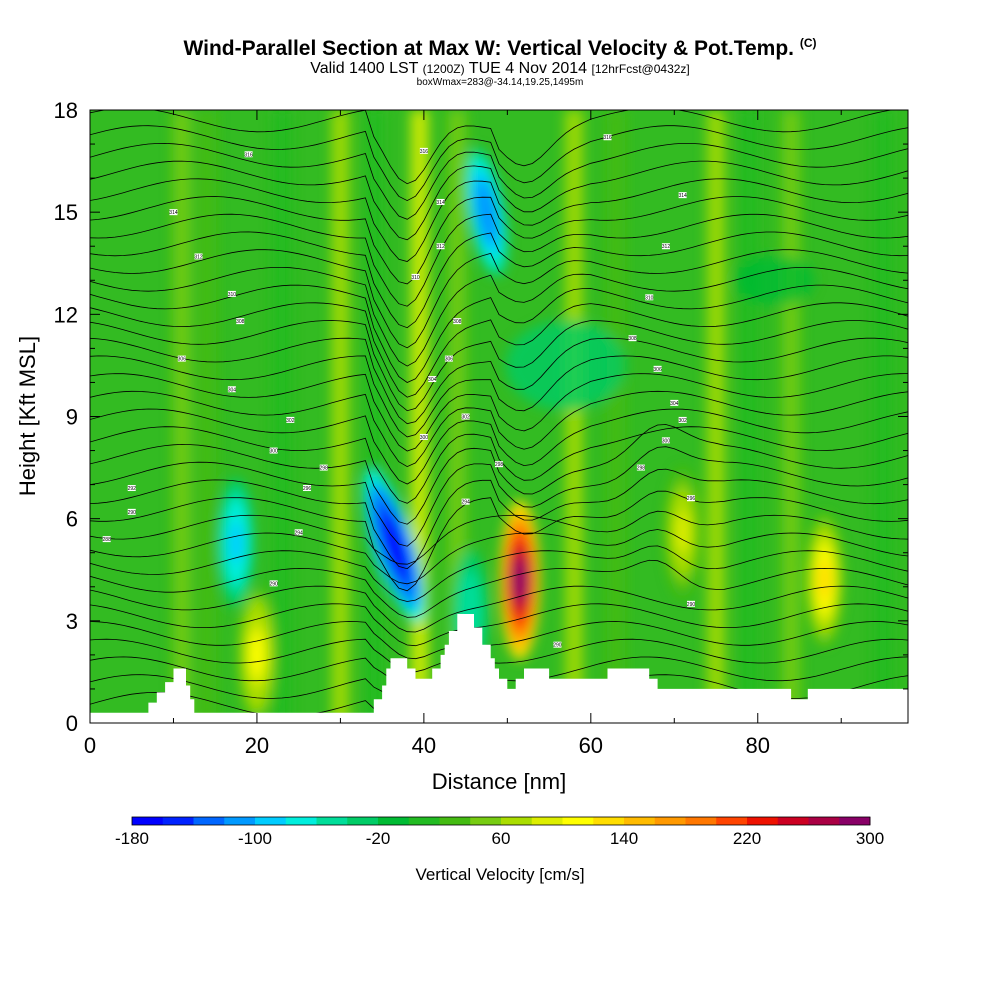  Describe the element at coordinates (747, 838) in the screenshot. I see `colorbar-tick-label: 220` at that location.